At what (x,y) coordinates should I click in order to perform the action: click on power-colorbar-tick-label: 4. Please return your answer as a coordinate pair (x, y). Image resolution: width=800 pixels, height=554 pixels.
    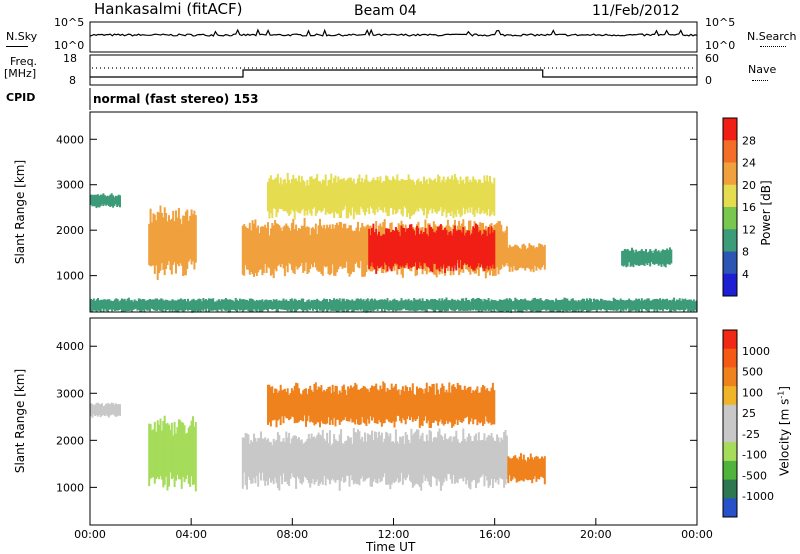
    Looking at the image, I should click on (745, 274).